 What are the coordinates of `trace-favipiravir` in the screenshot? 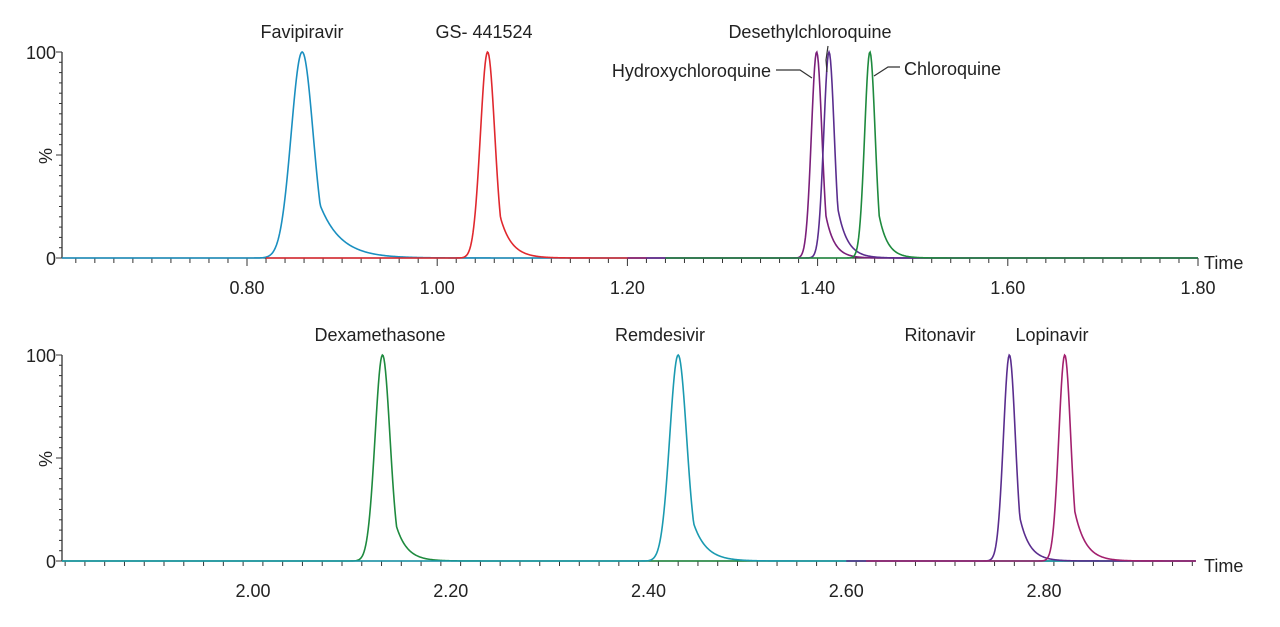 It's located at (345, 155).